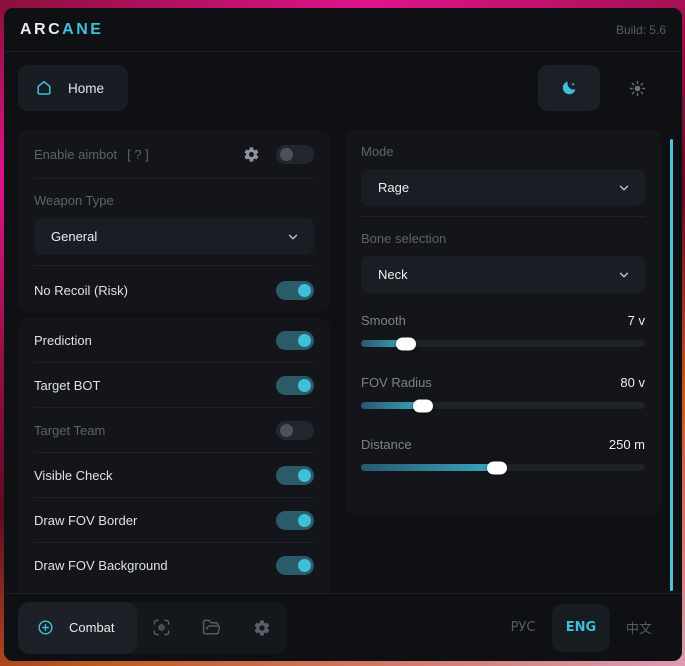  Describe the element at coordinates (503, 274) in the screenshot. I see `bone-select: Neck` at that location.